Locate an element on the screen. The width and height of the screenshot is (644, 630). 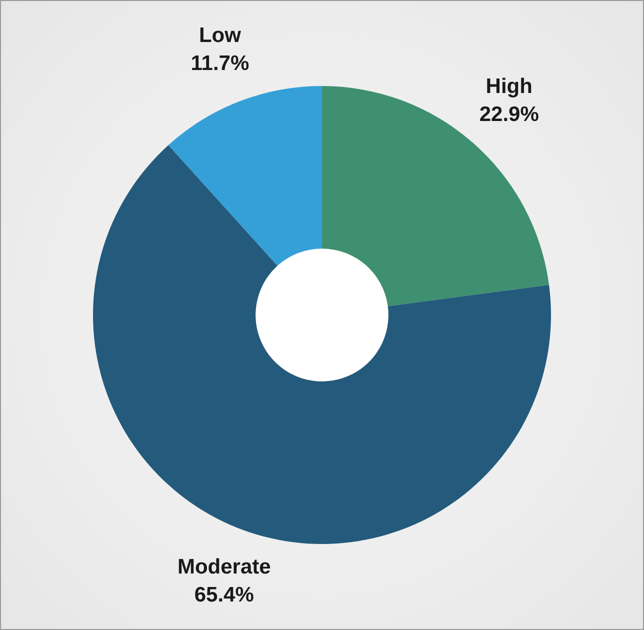
slice-label: Moderate is located at coordinates (224, 566).